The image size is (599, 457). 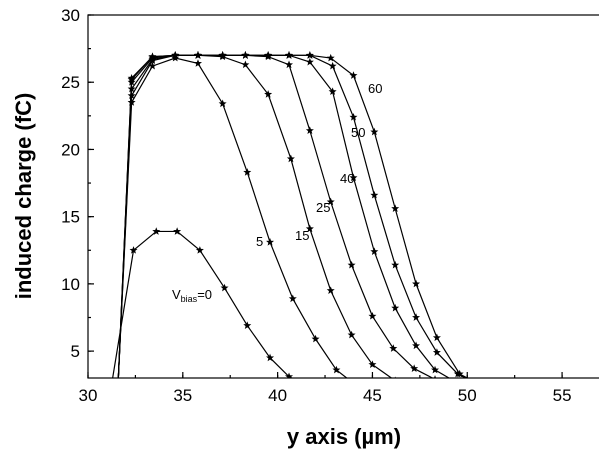 What do you see at coordinates (176, 294) in the screenshot?
I see `series-label-main: V` at bounding box center [176, 294].